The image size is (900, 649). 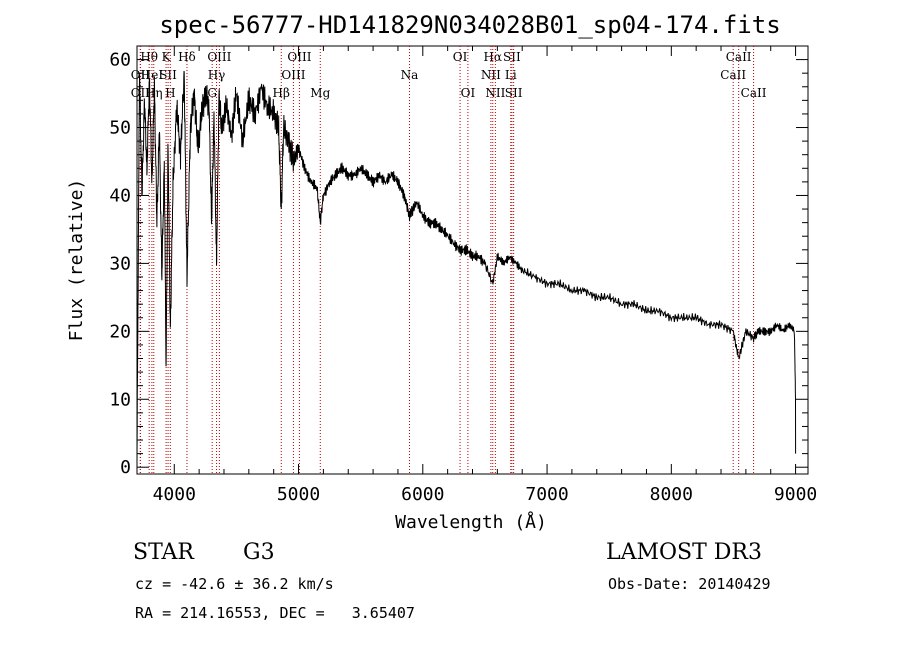 What do you see at coordinates (167, 57) in the screenshot?
I see `spectral-line-label: K` at bounding box center [167, 57].